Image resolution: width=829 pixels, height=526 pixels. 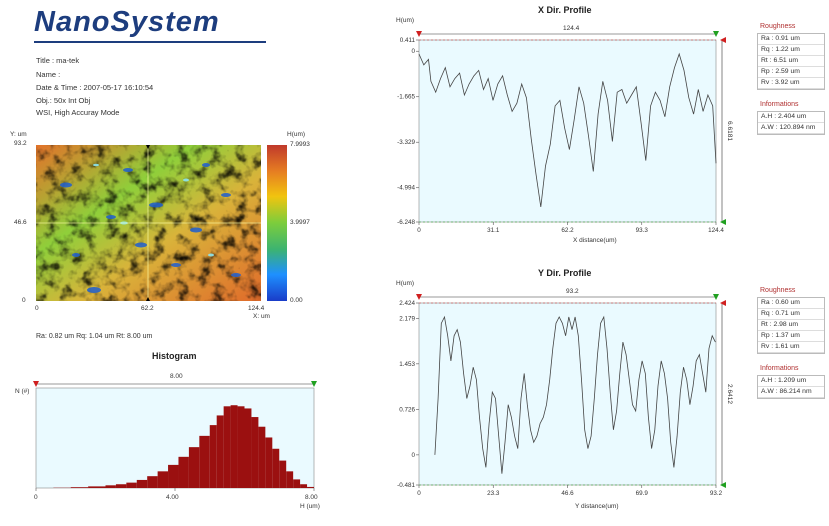 I want to click on y-info-ah: A.H : 1.209 um, so click(x=791, y=381).